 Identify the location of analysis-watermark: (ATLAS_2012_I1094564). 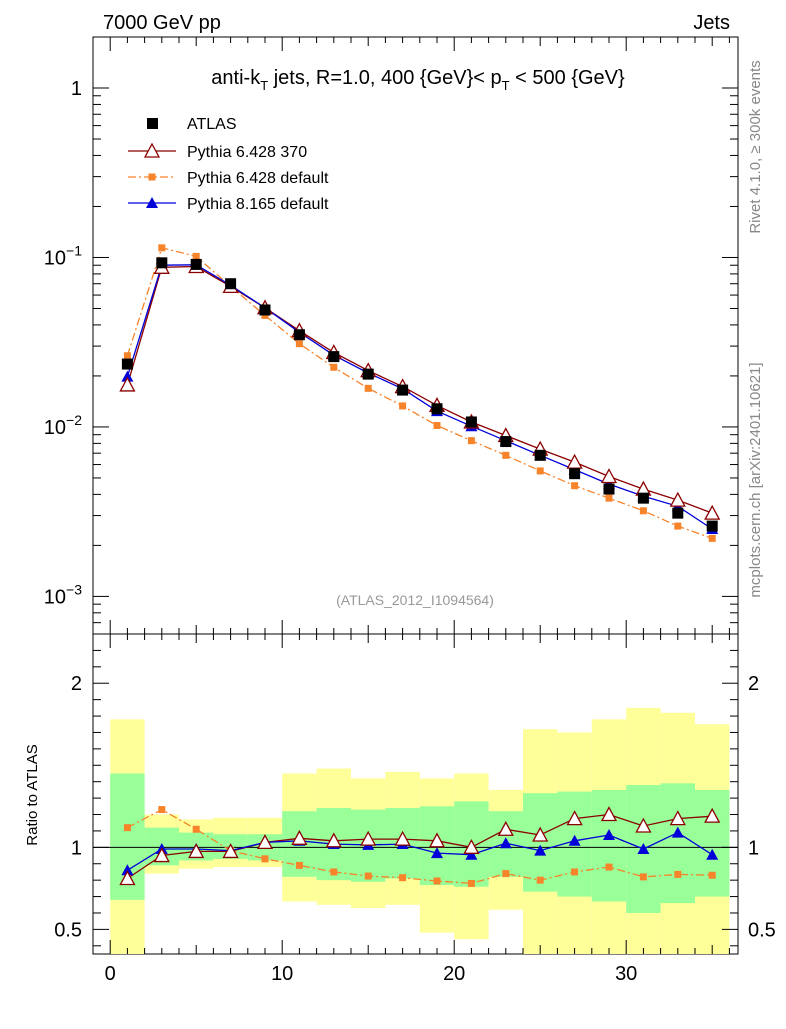
(415, 600).